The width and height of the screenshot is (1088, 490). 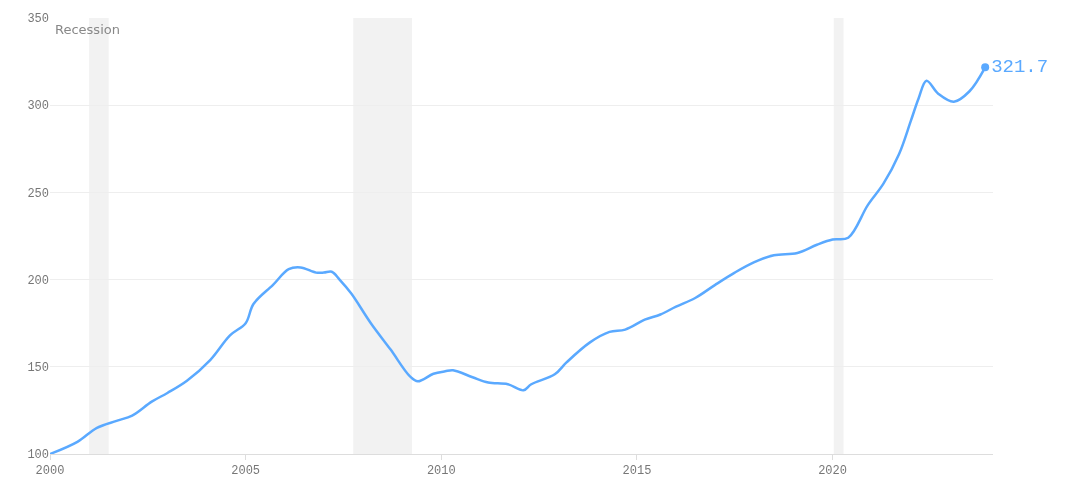 I want to click on y-tick-label: 300, so click(x=38, y=106).